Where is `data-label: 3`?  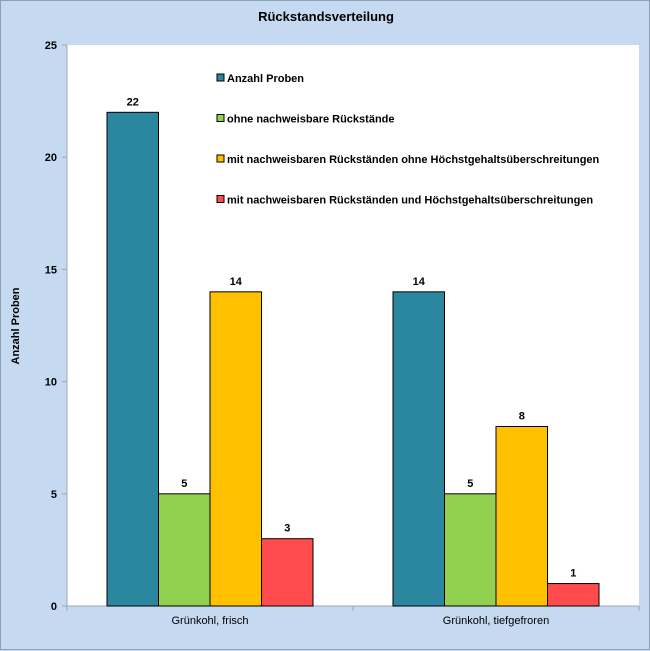 data-label: 3 is located at coordinates (287, 529).